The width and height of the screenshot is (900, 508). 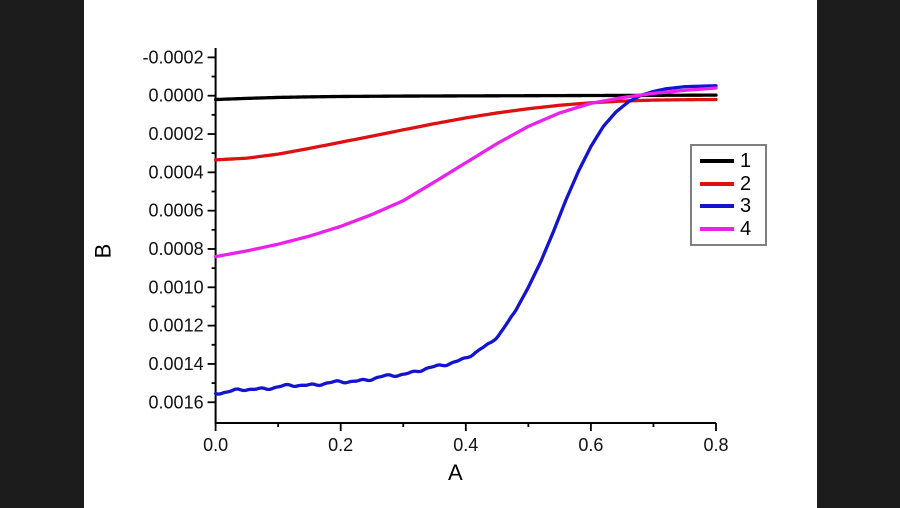 What do you see at coordinates (176, 134) in the screenshot?
I see `y-tick-label: 0.0002` at bounding box center [176, 134].